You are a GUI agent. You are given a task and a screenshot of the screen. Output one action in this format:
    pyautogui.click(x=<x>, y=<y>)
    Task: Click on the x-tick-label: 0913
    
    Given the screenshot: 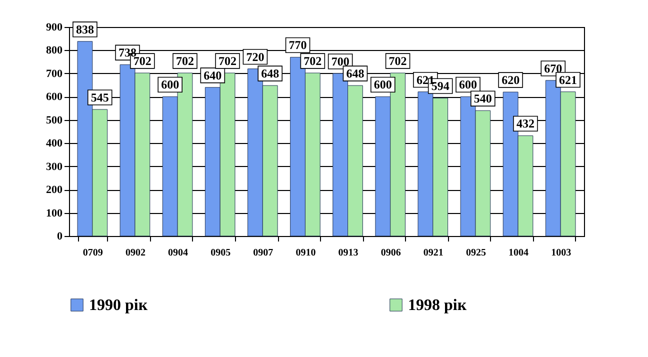 What is the action you would take?
    pyautogui.click(x=348, y=253)
    